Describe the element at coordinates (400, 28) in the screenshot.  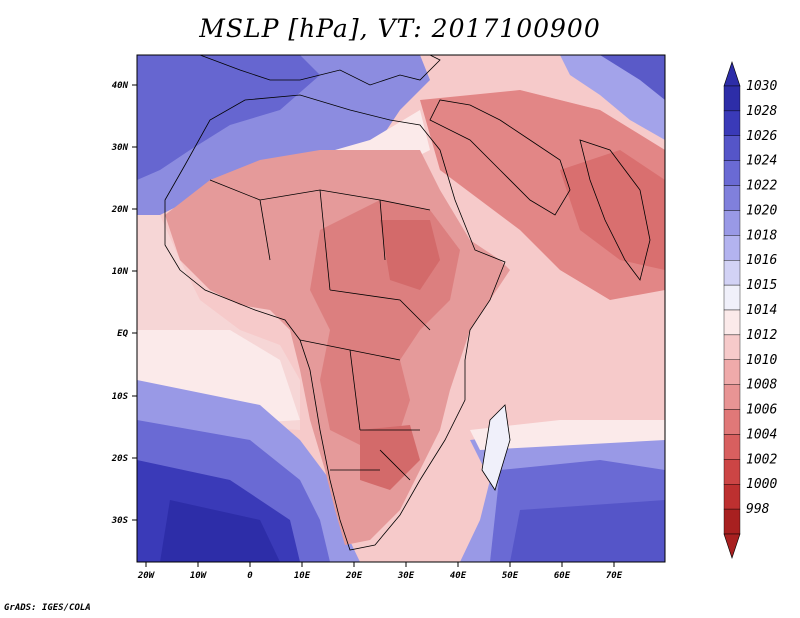
I see `page-title: MSLP [hPa], VT: 2017100900` at that location.